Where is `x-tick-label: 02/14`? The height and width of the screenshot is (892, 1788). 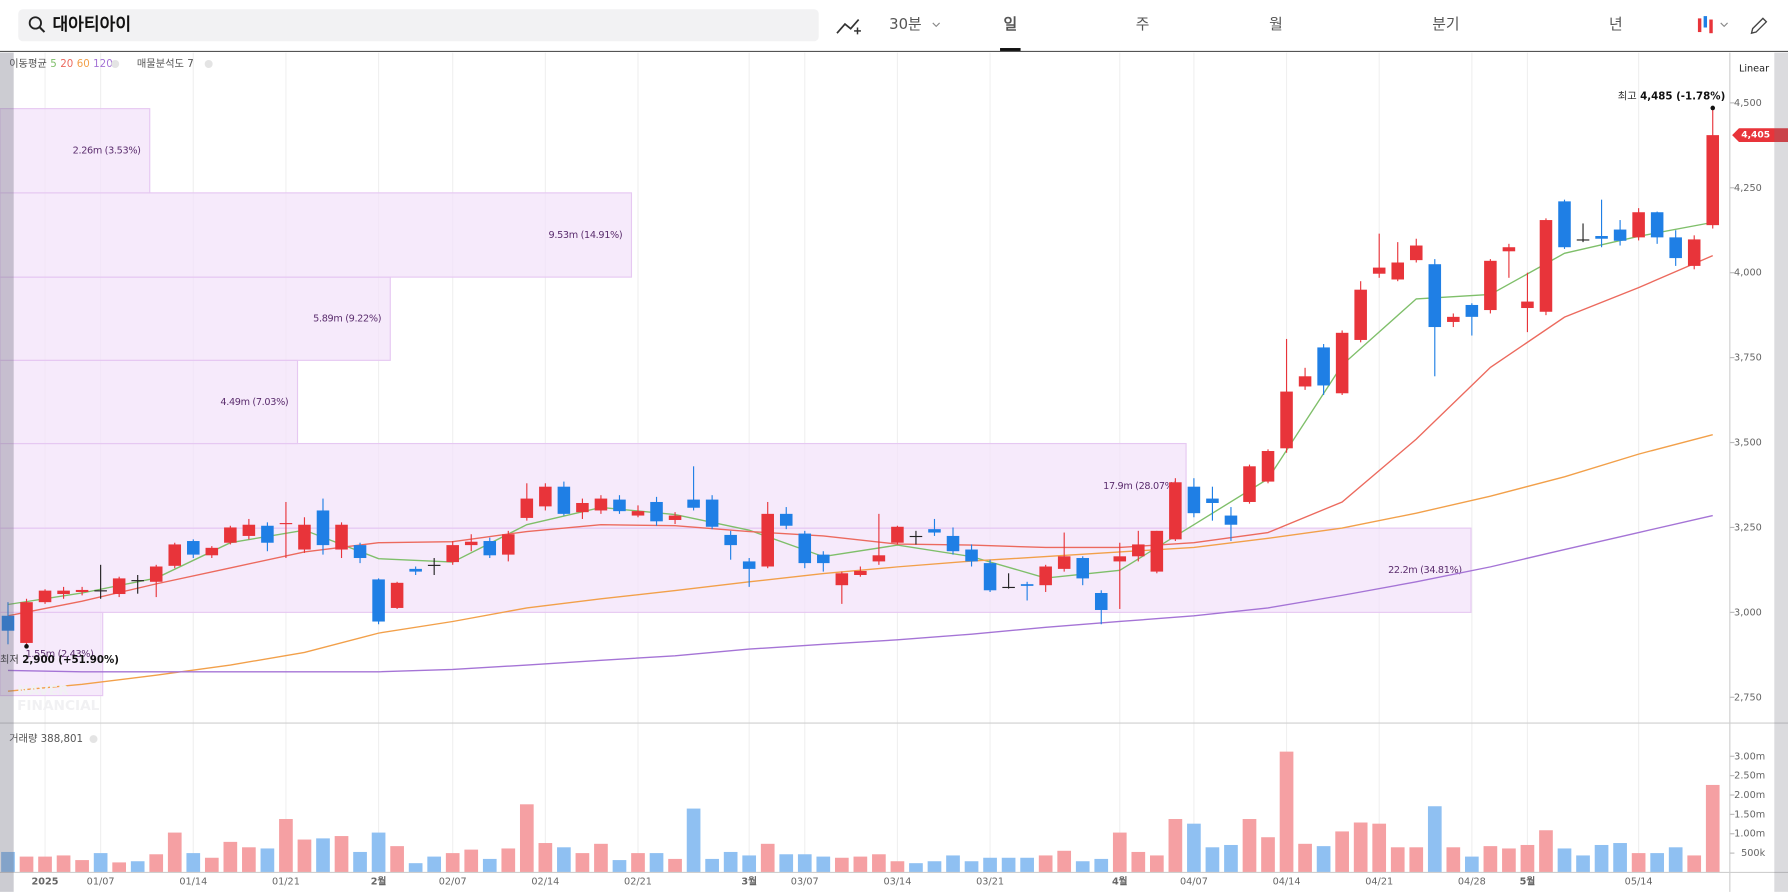
x-tick-label: 02/14 is located at coordinates (545, 882).